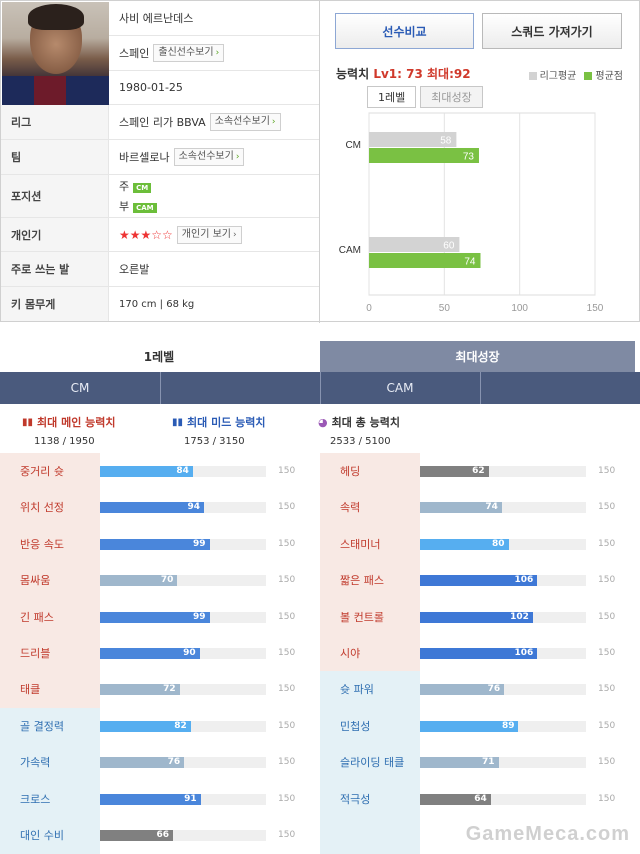 The height and width of the screenshot is (854, 640). Describe the element at coordinates (160, 269) in the screenshot. I see `foot-row: 주로 쓰는 발 오른발` at that location.